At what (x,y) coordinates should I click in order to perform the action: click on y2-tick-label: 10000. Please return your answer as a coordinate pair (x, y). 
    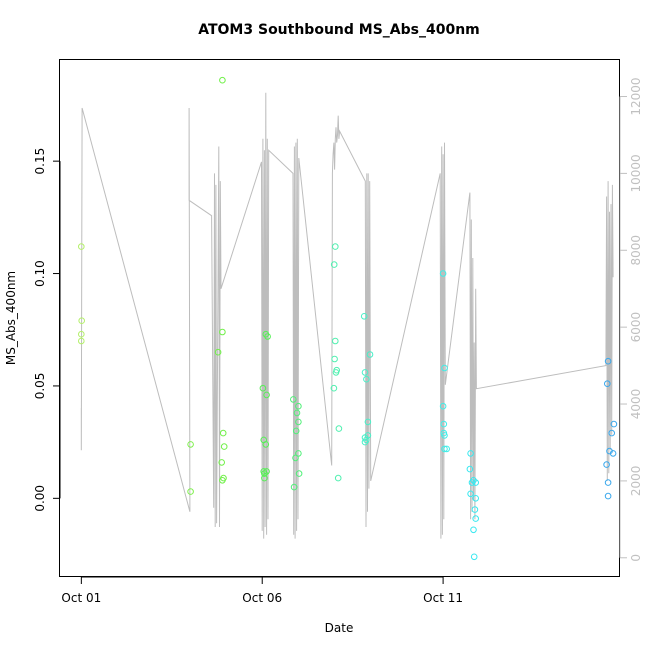
    Looking at the image, I should click on (636, 173).